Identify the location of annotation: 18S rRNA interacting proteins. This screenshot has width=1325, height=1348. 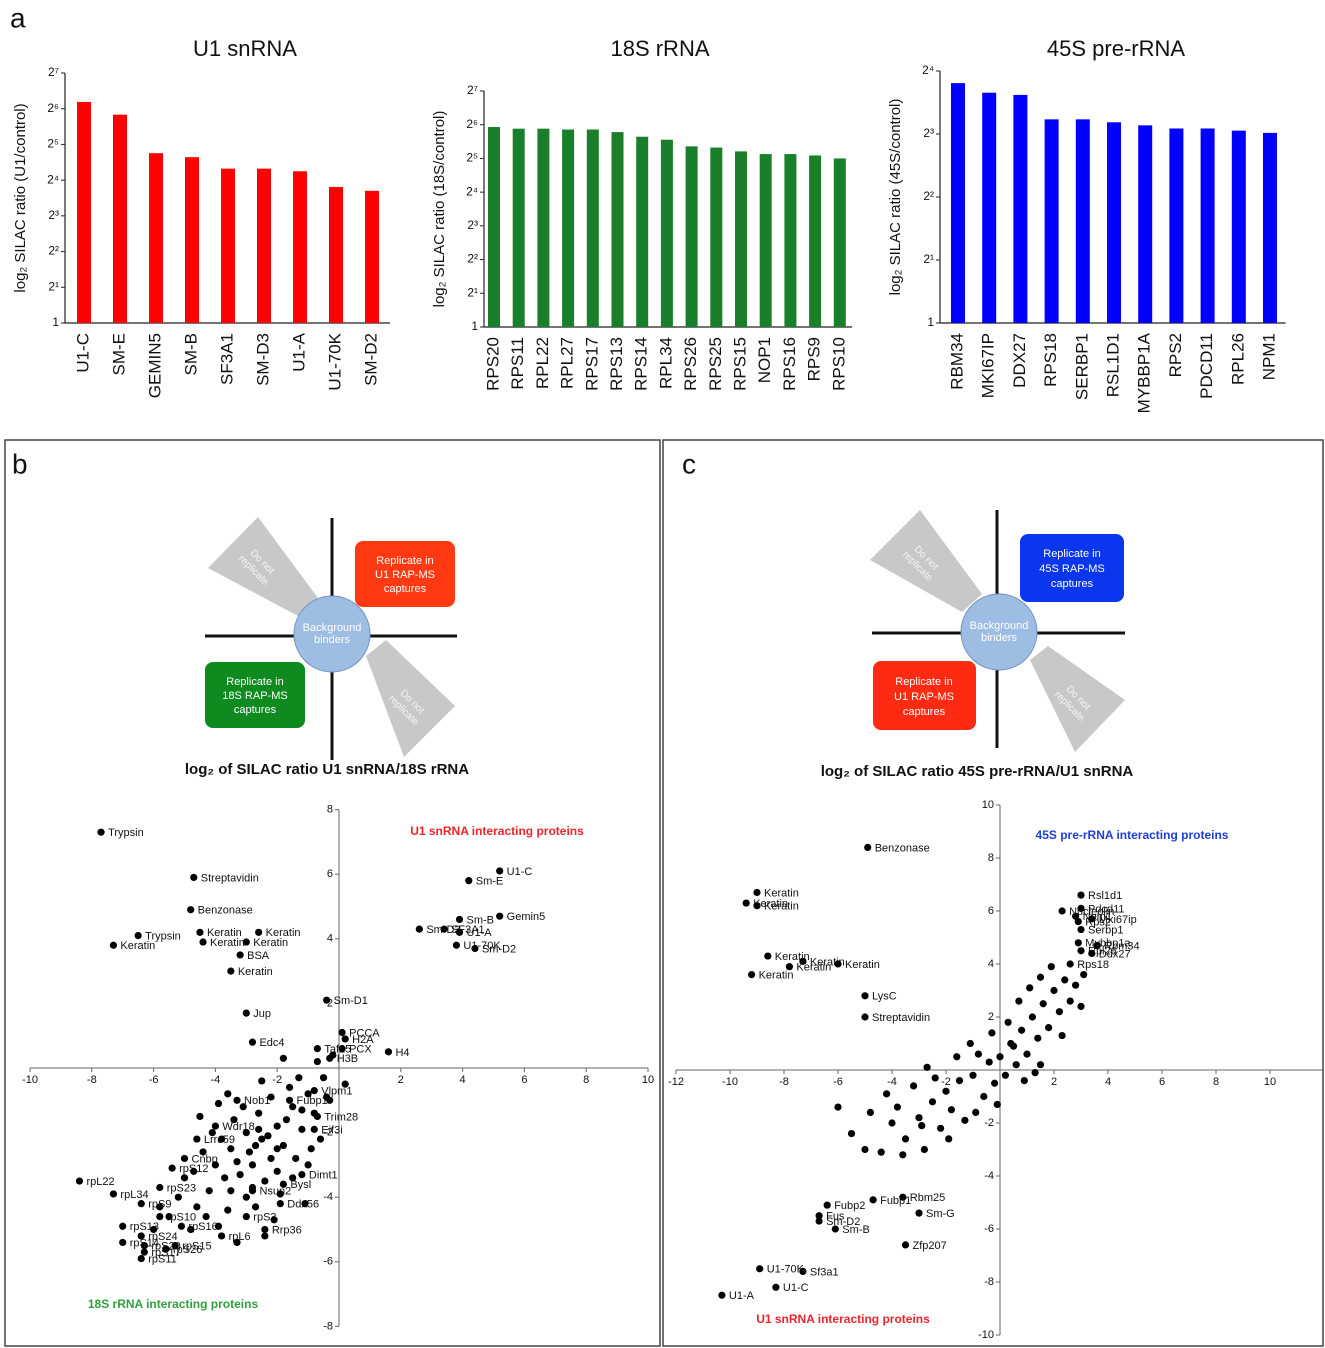
(173, 1304).